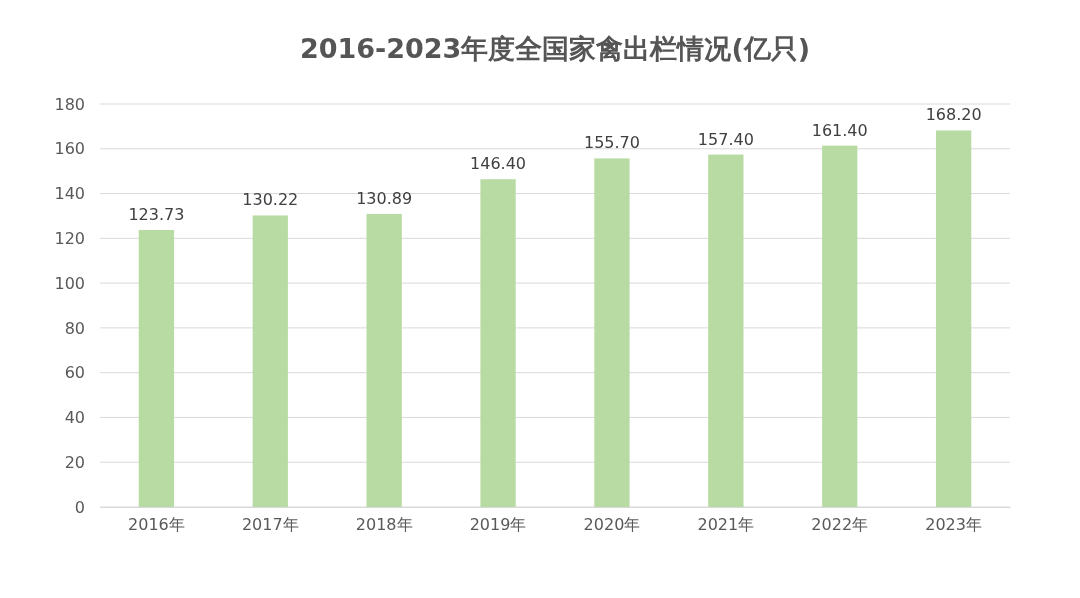  Describe the element at coordinates (74, 373) in the screenshot. I see `y-tick-label: 60` at that location.